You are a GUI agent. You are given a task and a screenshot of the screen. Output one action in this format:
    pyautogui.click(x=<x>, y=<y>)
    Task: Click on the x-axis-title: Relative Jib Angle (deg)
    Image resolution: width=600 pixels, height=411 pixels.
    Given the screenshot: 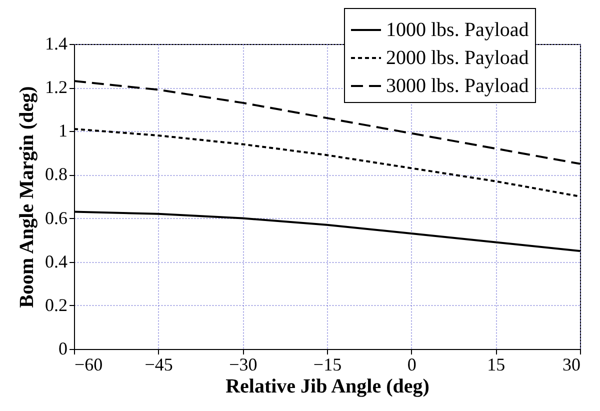 What is the action you would take?
    pyautogui.click(x=328, y=387)
    